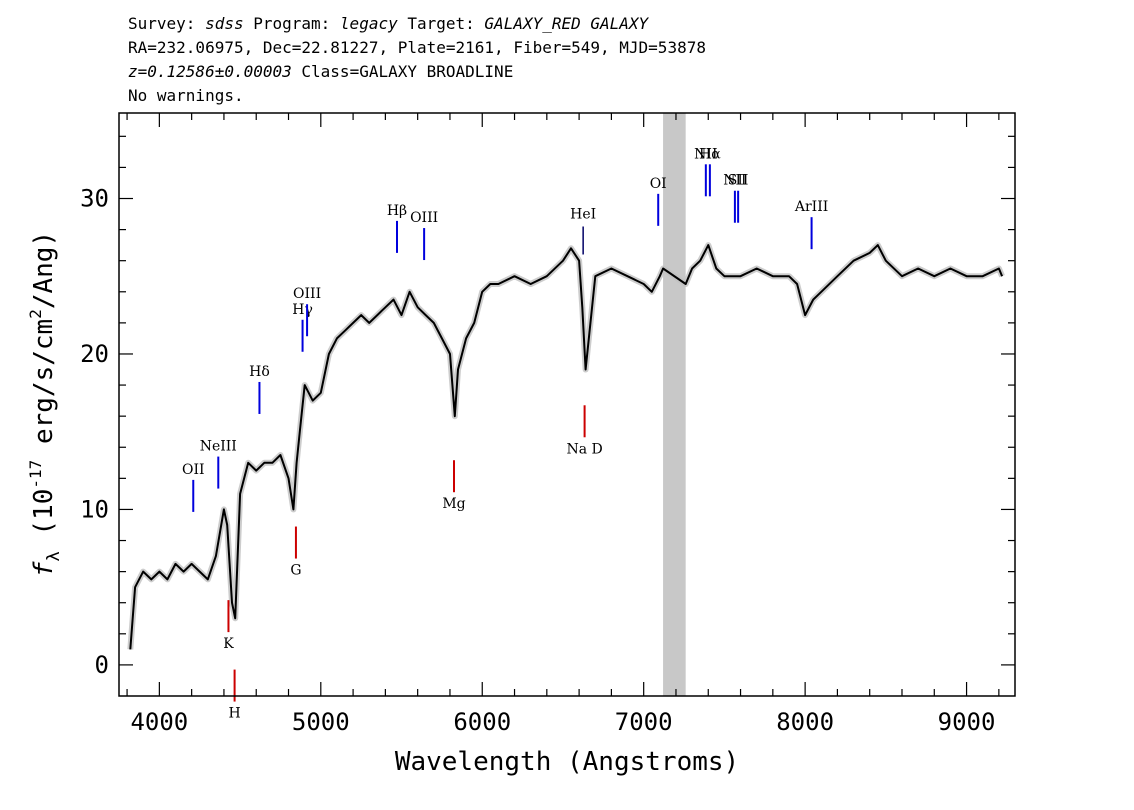 Image resolution: width=1134 pixels, height=810 pixels. Describe the element at coordinates (186, 95) in the screenshot. I see `header-line-warnings: No warnings.` at that location.